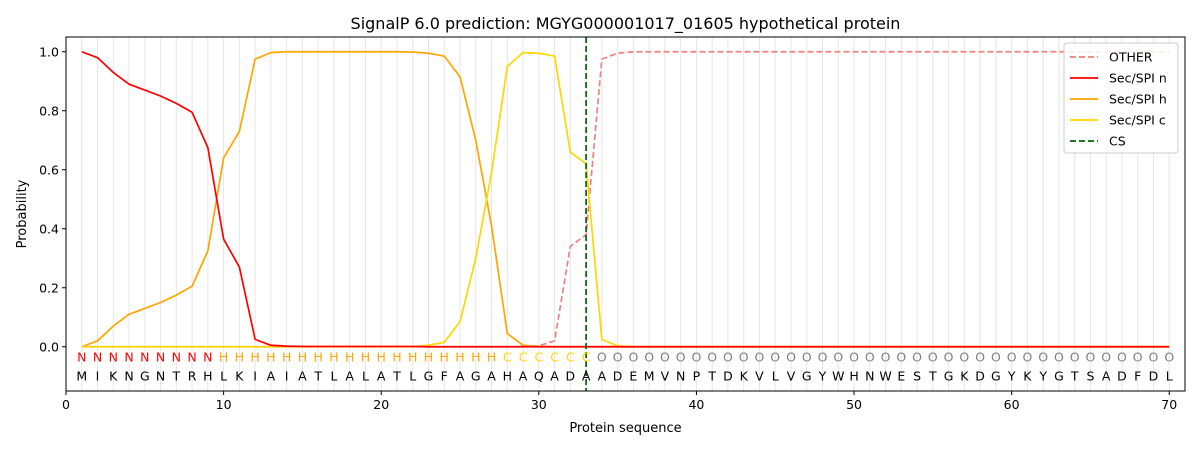 Image resolution: width=1200 pixels, height=455 pixels. What do you see at coordinates (539, 376) in the screenshot?
I see `residue-label: Q` at bounding box center [539, 376].